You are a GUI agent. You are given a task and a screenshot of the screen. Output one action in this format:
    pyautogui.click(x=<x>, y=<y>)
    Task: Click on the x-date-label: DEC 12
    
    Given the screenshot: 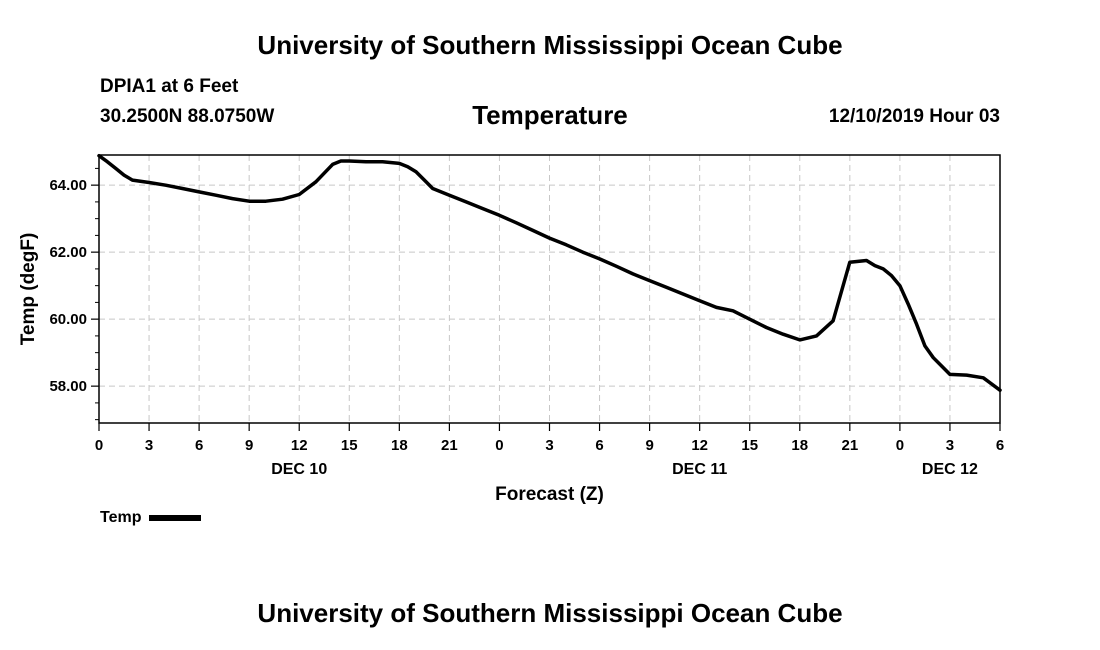 What is the action you would take?
    pyautogui.click(x=950, y=469)
    